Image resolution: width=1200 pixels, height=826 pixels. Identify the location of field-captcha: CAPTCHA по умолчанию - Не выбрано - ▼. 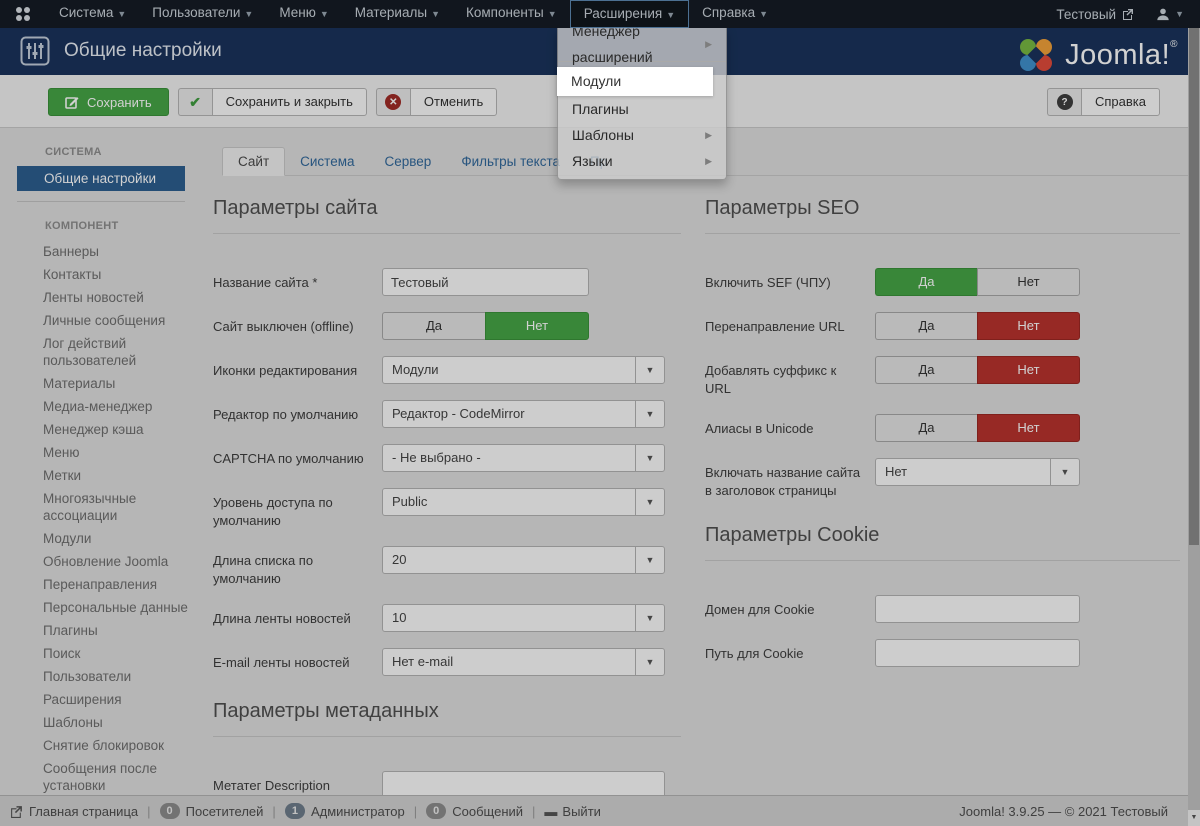
(447, 458).